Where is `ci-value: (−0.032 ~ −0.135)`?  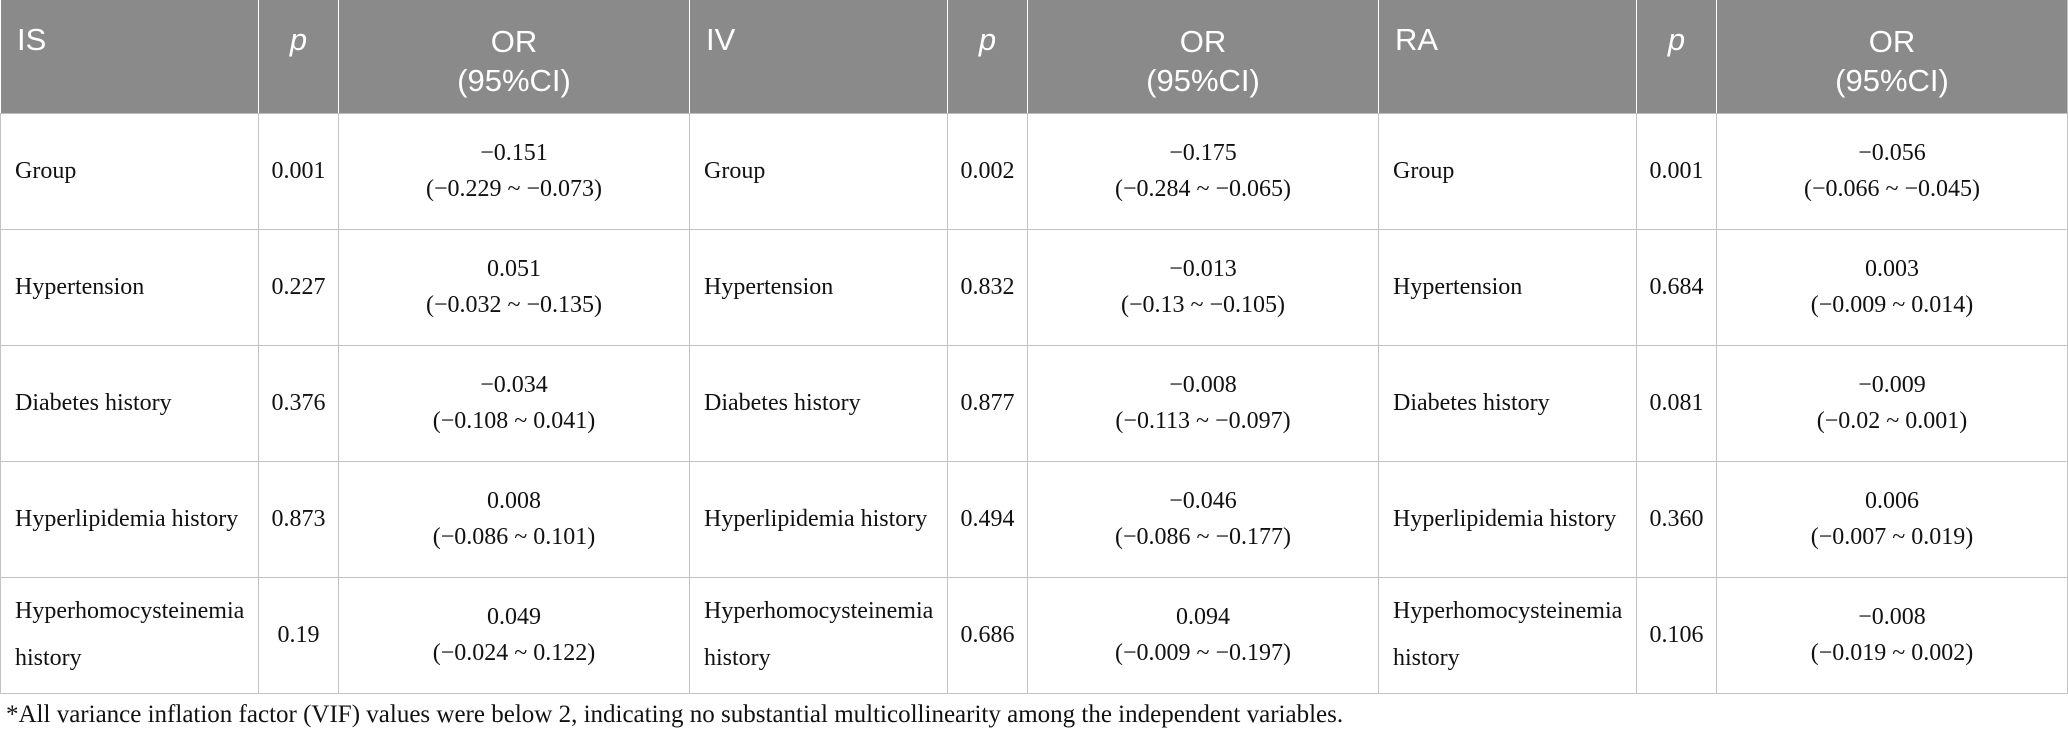
ci-value: (−0.032 ~ −0.135) is located at coordinates (514, 305).